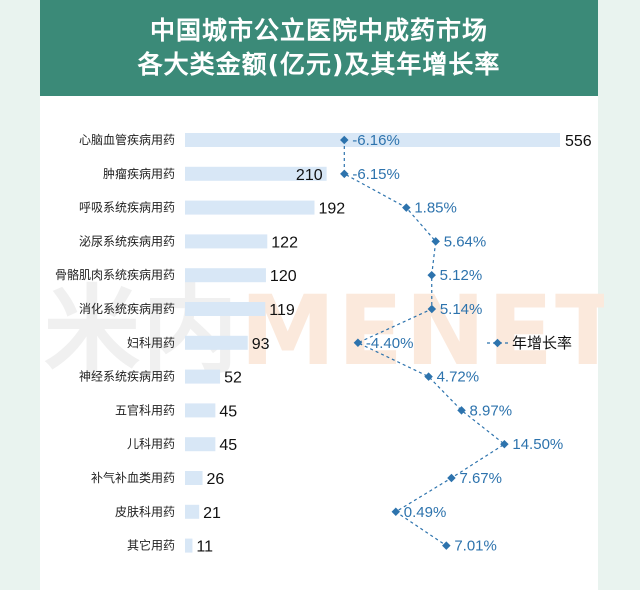 This screenshot has height=590, width=640. What do you see at coordinates (491, 410) in the screenshot?
I see `growth-rate-label: 8.97%` at bounding box center [491, 410].